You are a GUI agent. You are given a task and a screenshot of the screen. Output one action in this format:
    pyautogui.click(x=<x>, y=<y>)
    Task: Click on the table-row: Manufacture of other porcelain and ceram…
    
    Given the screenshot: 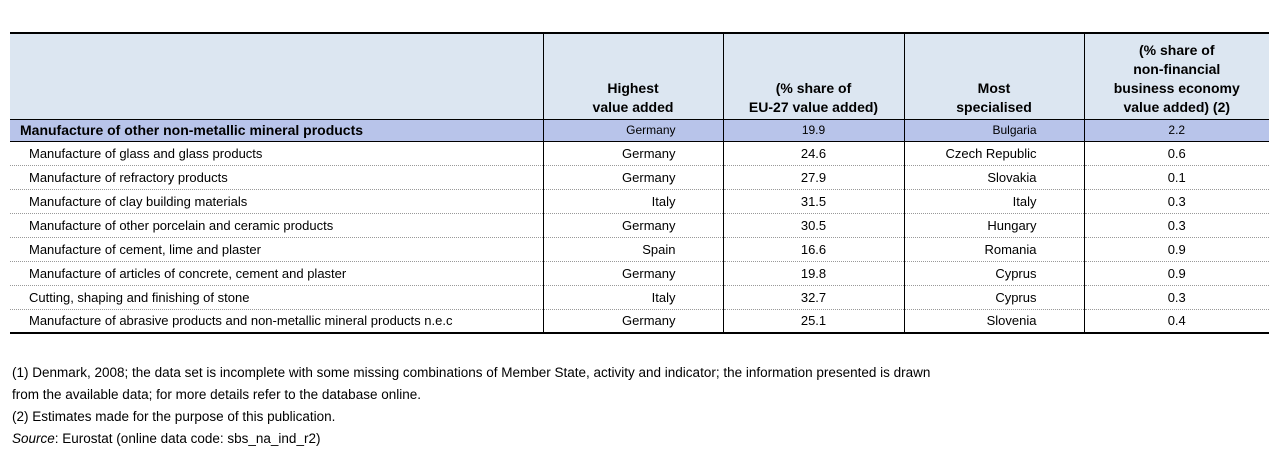 What is the action you would take?
    pyautogui.click(x=639, y=225)
    